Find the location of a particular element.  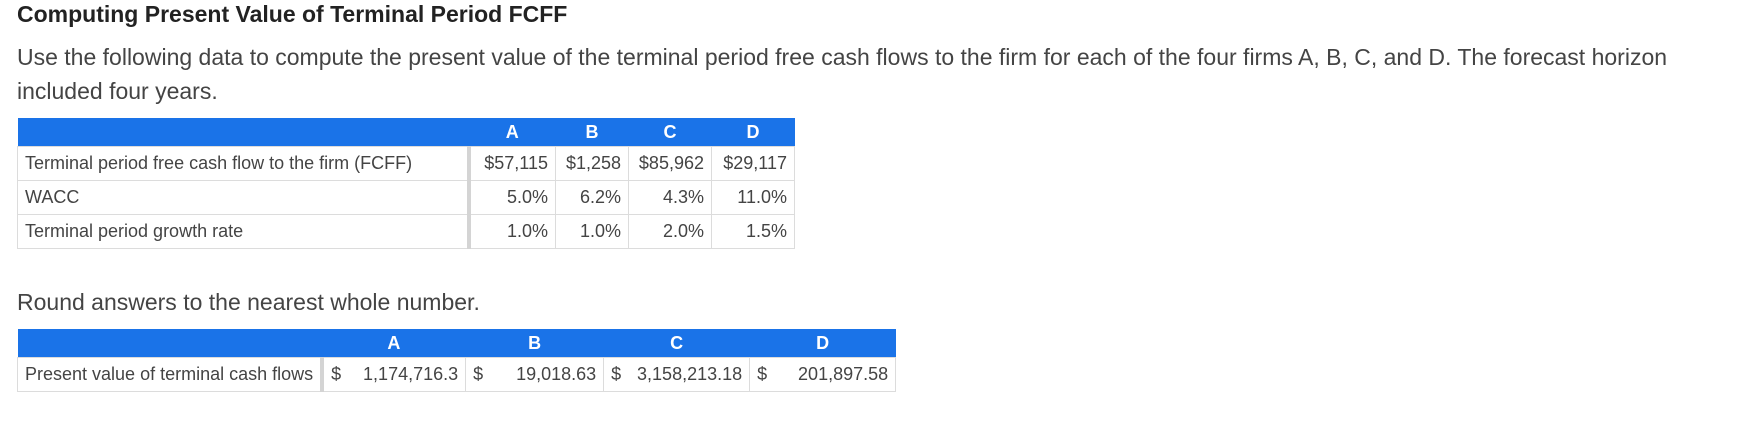

pv-answer-c: 3,158,213.18 is located at coordinates (689, 374).